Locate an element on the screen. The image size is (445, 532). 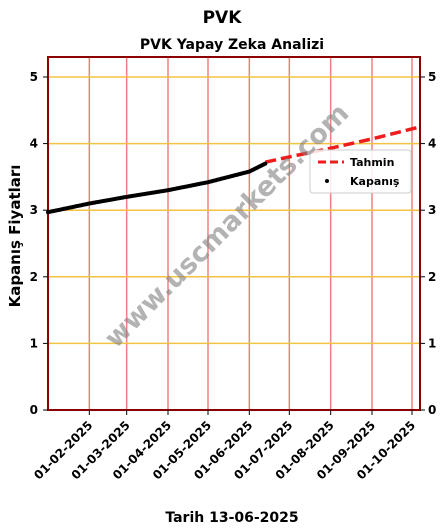
y-tick-label-right: 1 is located at coordinates (432, 343).